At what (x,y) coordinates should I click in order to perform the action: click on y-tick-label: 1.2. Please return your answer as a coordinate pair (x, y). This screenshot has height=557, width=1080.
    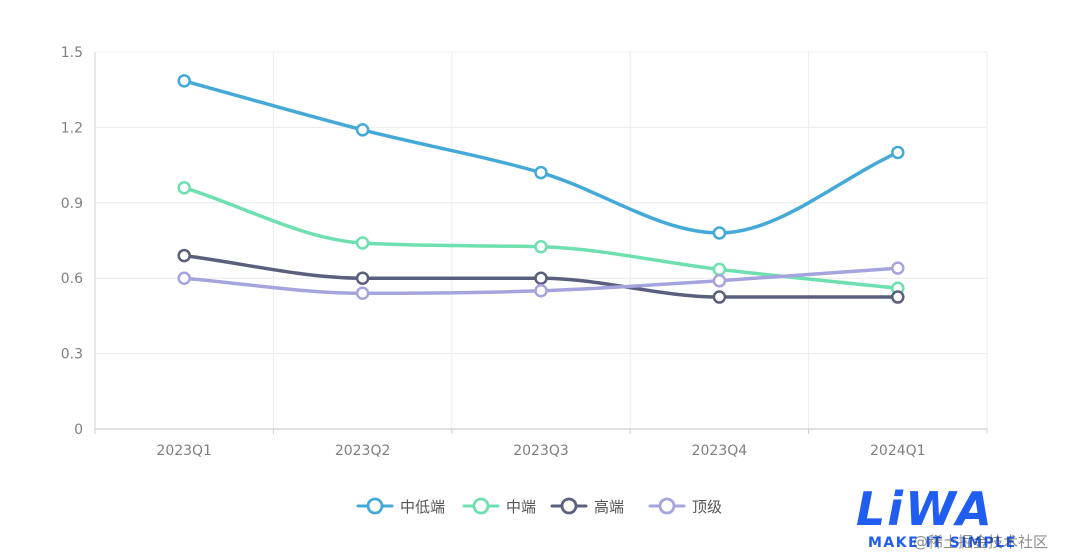
    Looking at the image, I should click on (72, 128).